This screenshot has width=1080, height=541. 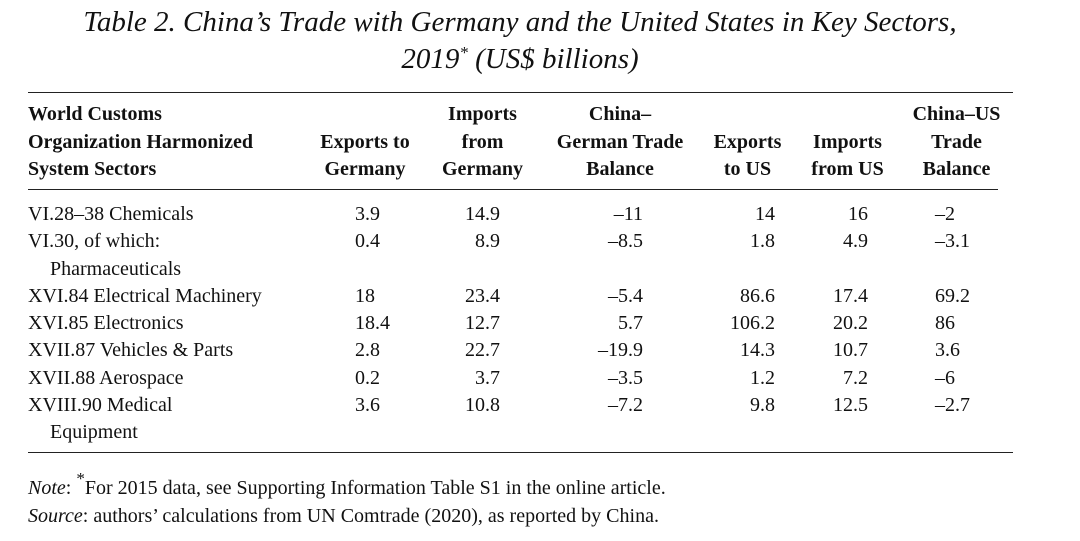 I want to click on sector-cell: VI.28–38 Chemicals, so click(x=166, y=214).